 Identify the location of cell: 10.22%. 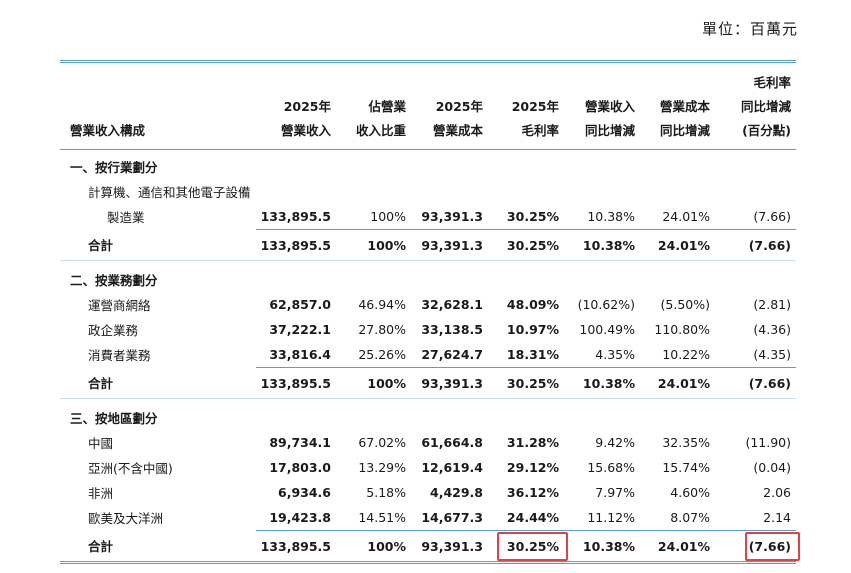
(686, 354).